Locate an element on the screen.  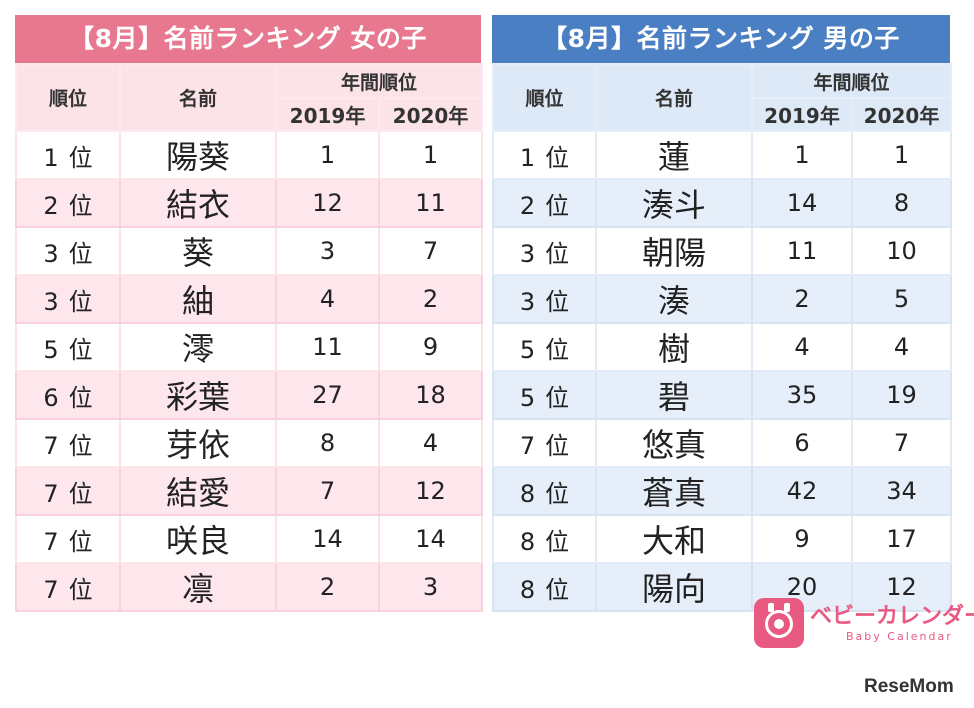
girls-header-2019: 2019年 is located at coordinates (327, 114).